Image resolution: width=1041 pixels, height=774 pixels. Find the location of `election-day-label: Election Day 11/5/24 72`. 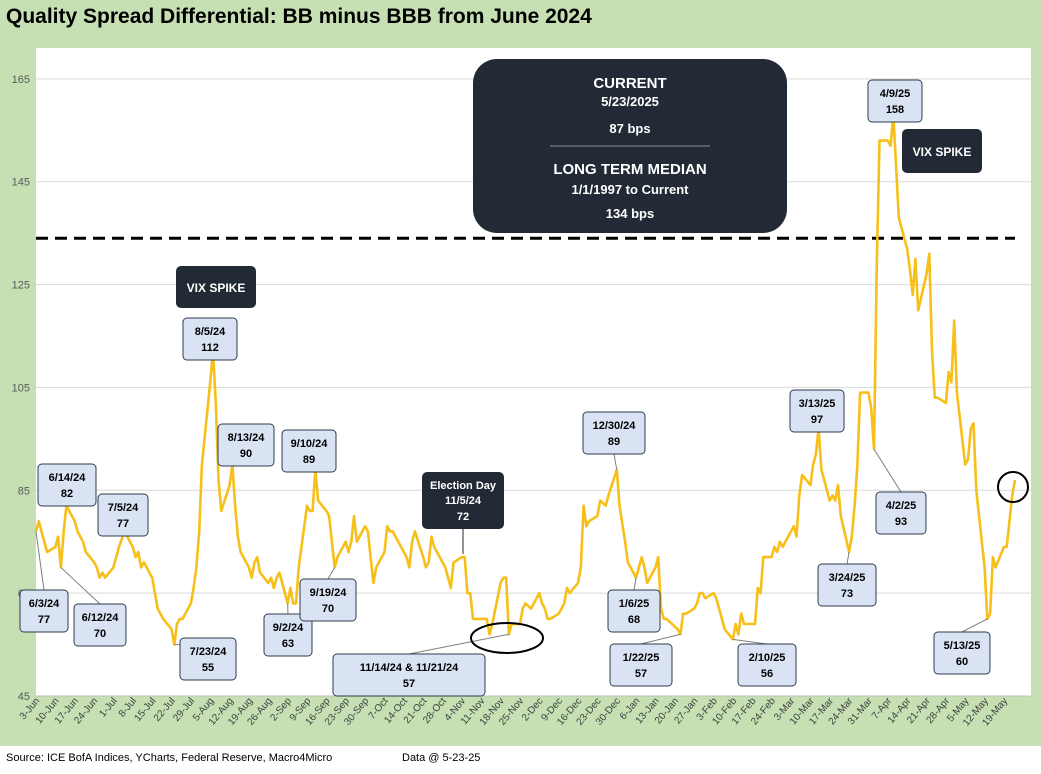

election-day-label: Election Day 11/5/24 72 is located at coordinates (463, 500).